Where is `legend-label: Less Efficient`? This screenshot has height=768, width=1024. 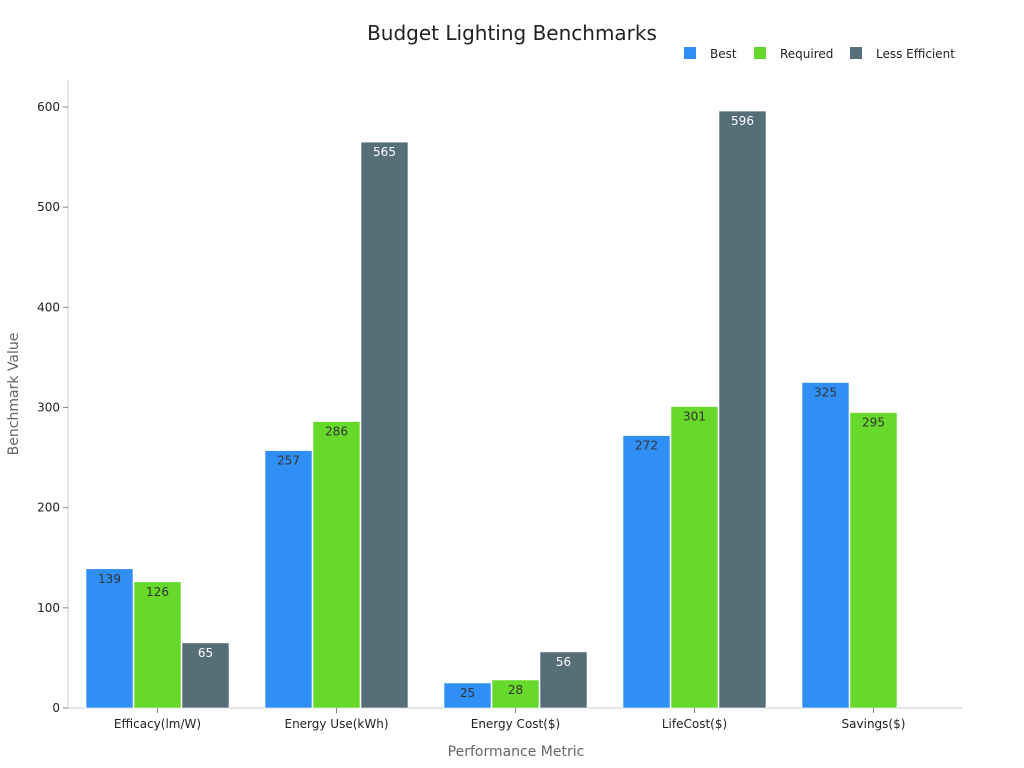 legend-label: Less Efficient is located at coordinates (915, 54).